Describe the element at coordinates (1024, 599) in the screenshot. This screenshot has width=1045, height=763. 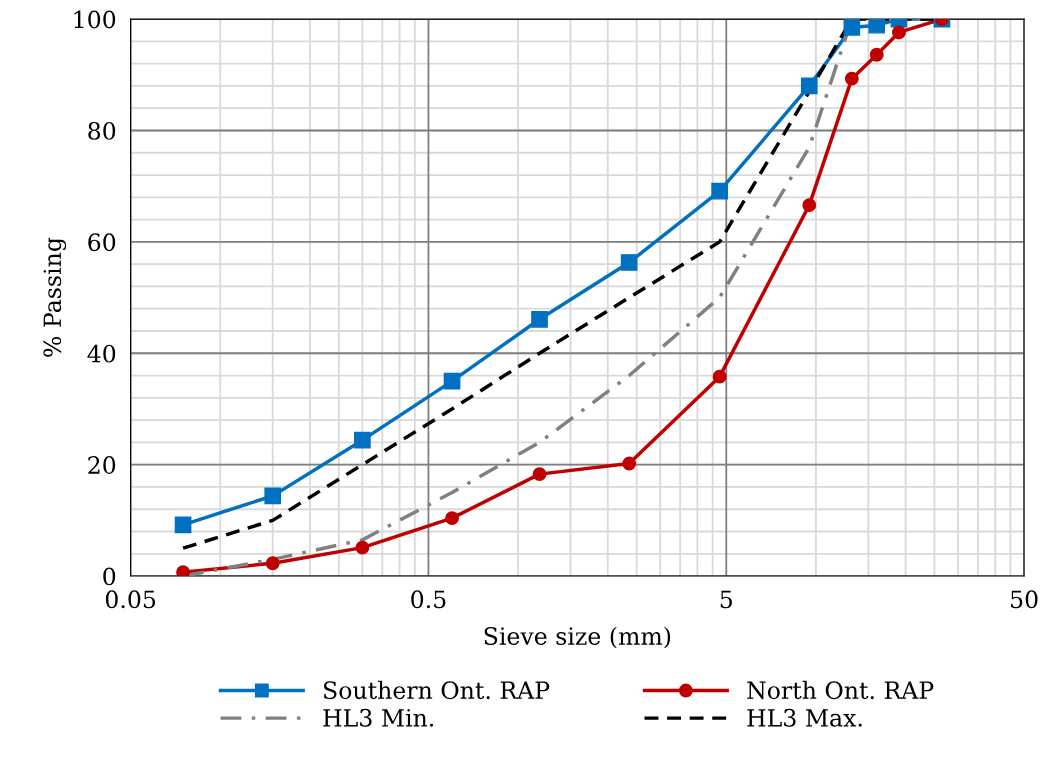
I see `x-tick-label: 50` at that location.